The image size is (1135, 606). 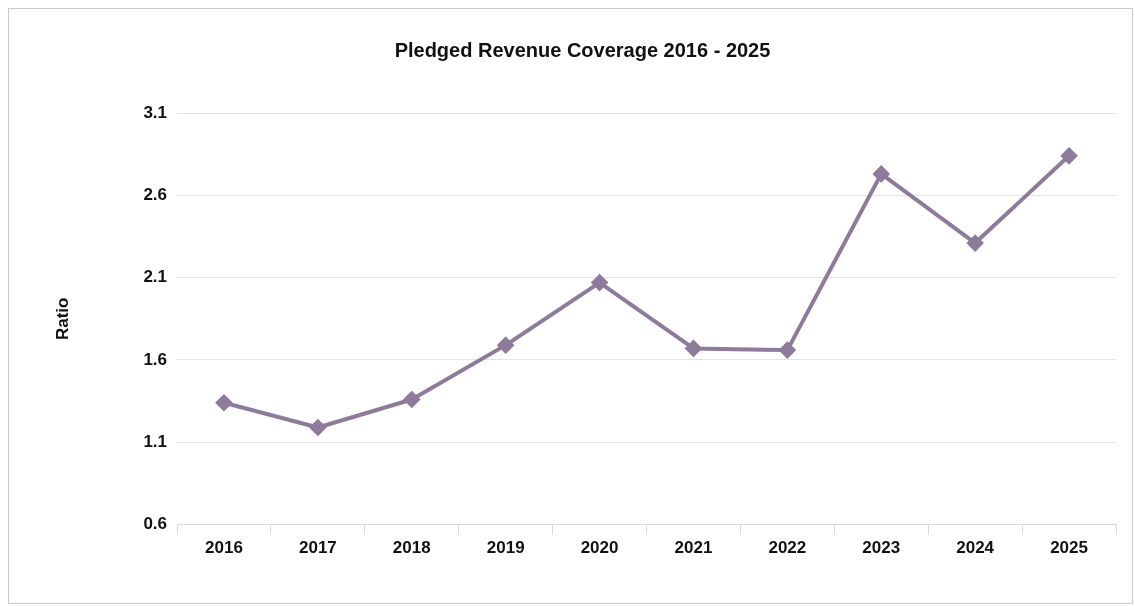 What do you see at coordinates (155, 277) in the screenshot?
I see `y-tick-label: 2.1` at bounding box center [155, 277].